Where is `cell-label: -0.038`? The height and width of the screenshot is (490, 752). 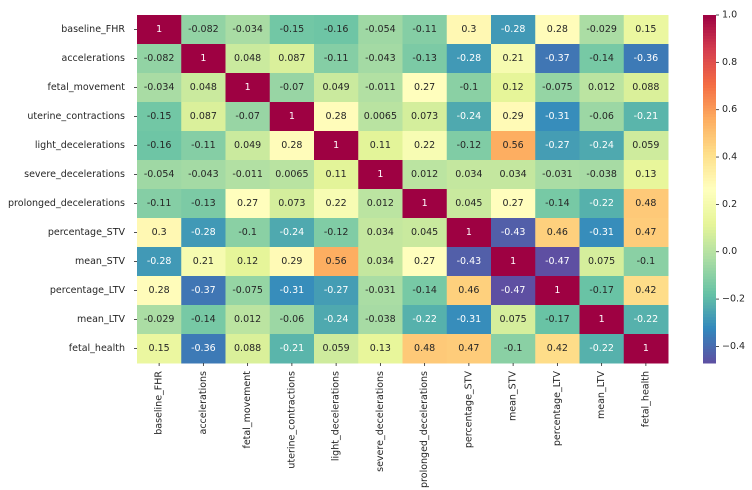 cell-label: -0.038 is located at coordinates (601, 174).